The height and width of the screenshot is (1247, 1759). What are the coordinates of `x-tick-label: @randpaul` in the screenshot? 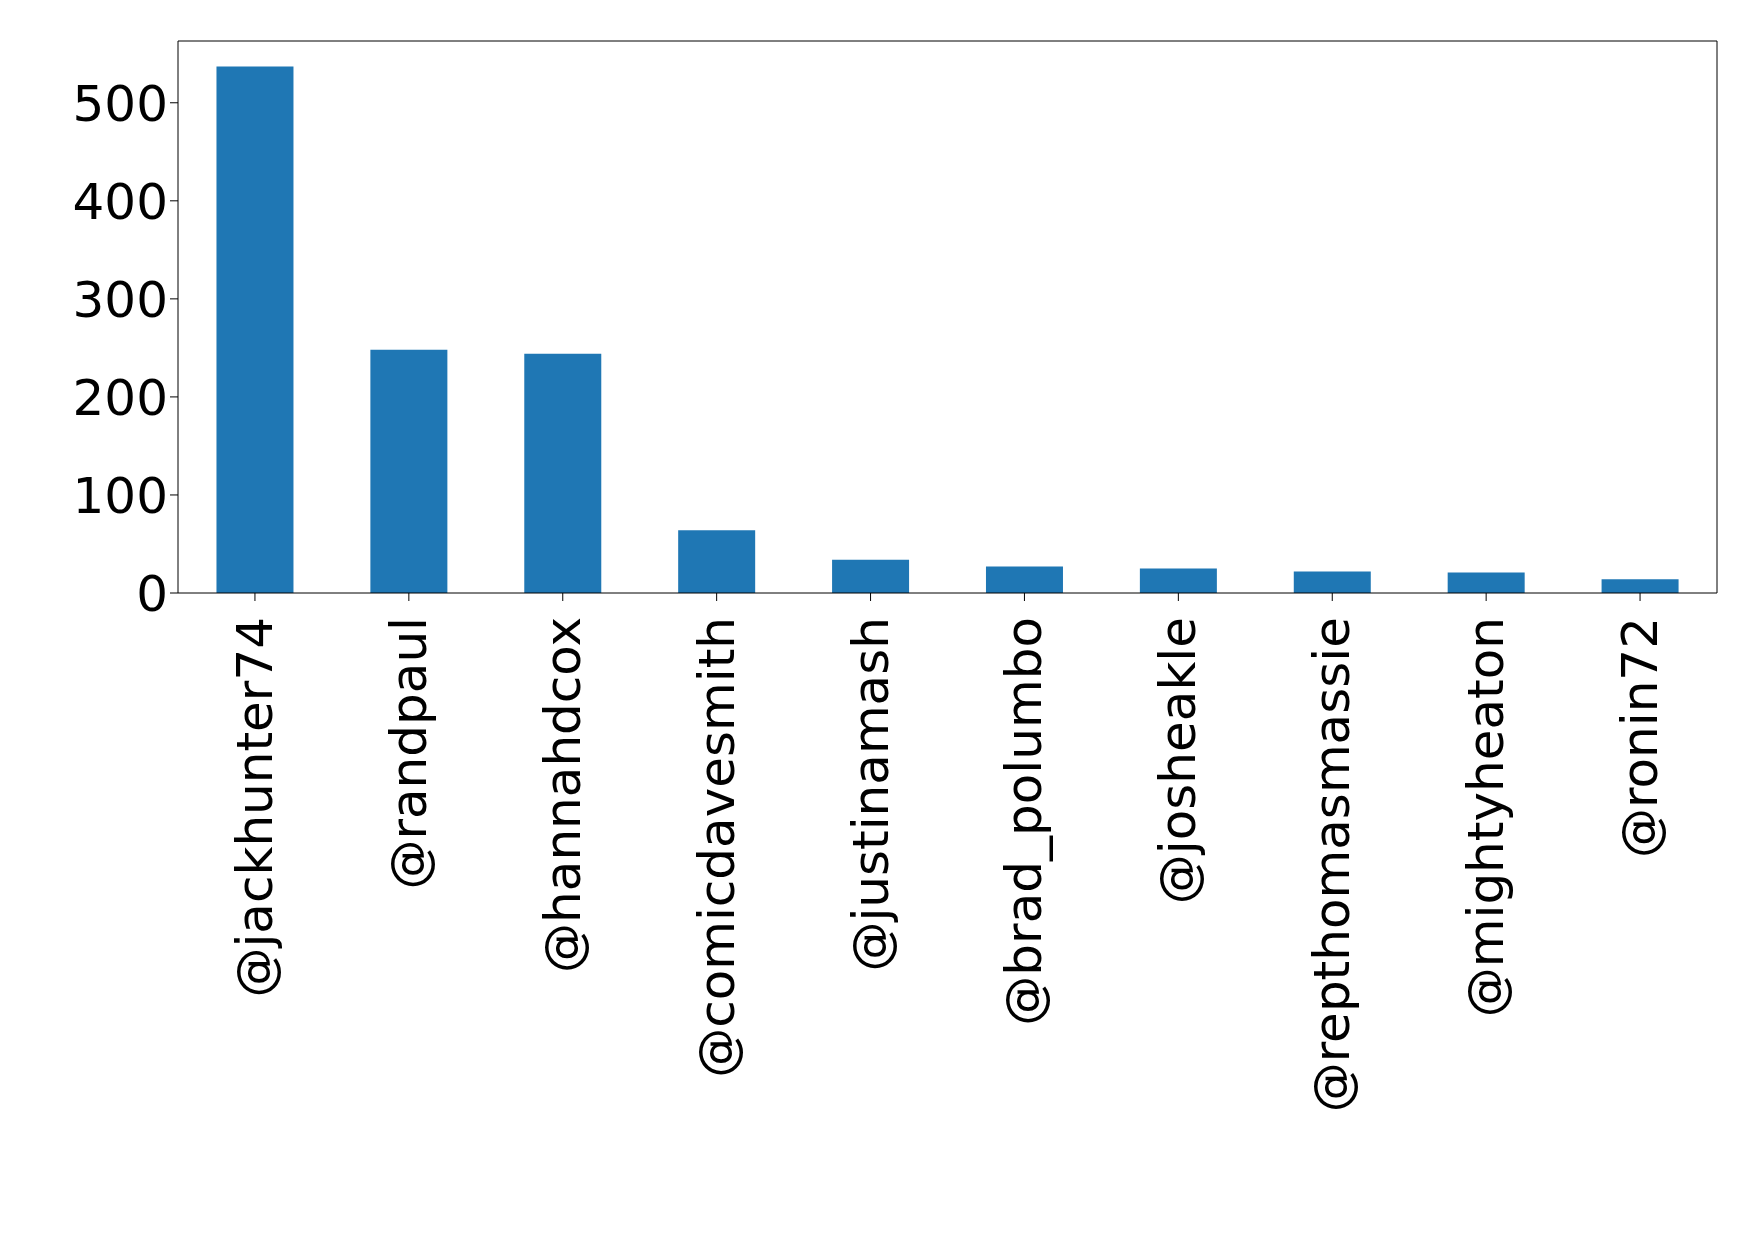 It's located at (408, 753).